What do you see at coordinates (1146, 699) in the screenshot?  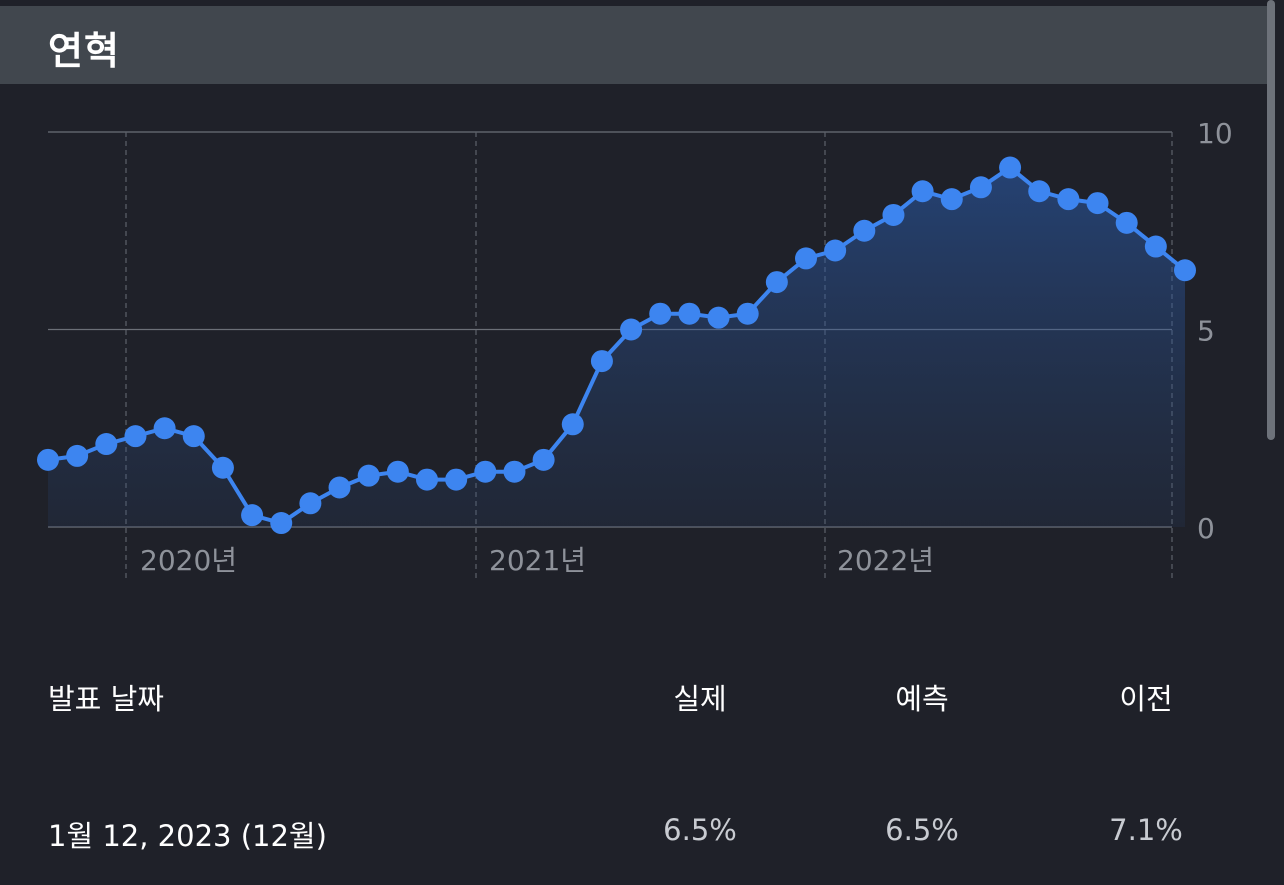 I see `header-previous: 이전` at bounding box center [1146, 699].